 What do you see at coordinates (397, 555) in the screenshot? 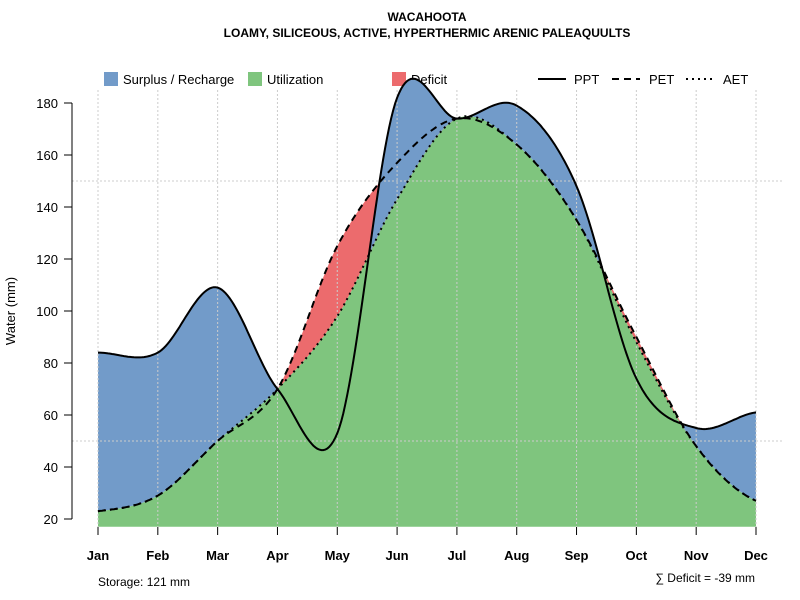
I see `x-tick-label-jun: Jun` at bounding box center [397, 555].